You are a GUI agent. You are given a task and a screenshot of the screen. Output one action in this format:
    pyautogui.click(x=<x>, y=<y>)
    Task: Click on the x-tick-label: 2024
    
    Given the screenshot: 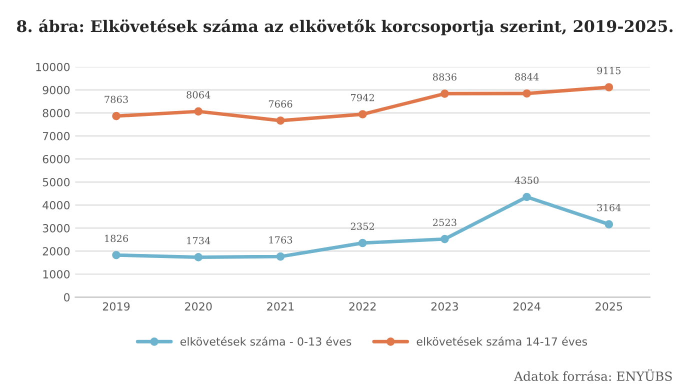 What is the action you would take?
    pyautogui.click(x=526, y=306)
    